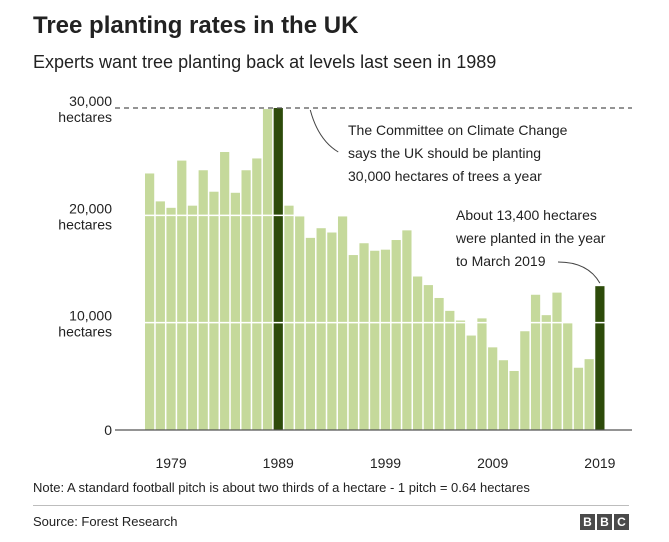 The width and height of the screenshot is (669, 542). I want to click on bar-2019, so click(600, 358).